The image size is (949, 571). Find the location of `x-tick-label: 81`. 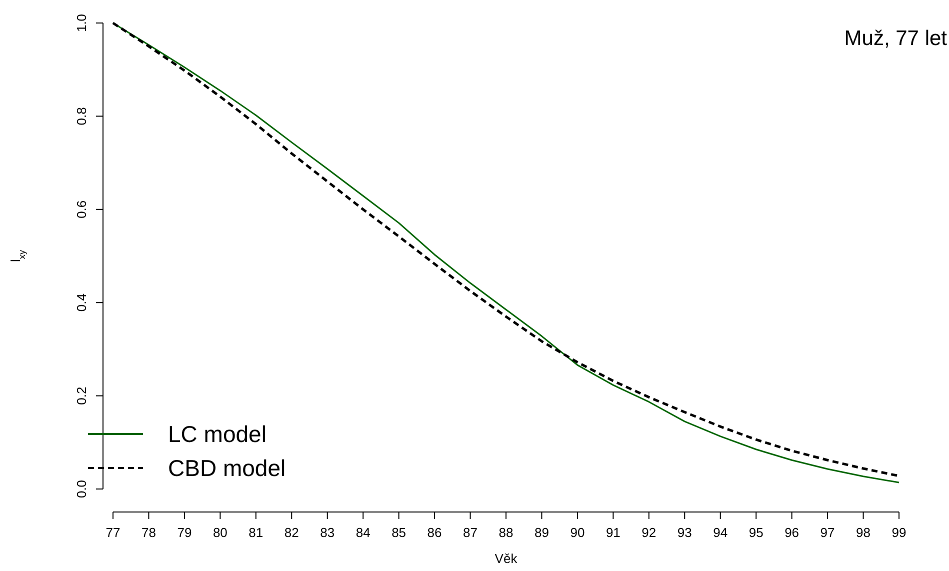

x-tick-label: 81 is located at coordinates (256, 532).